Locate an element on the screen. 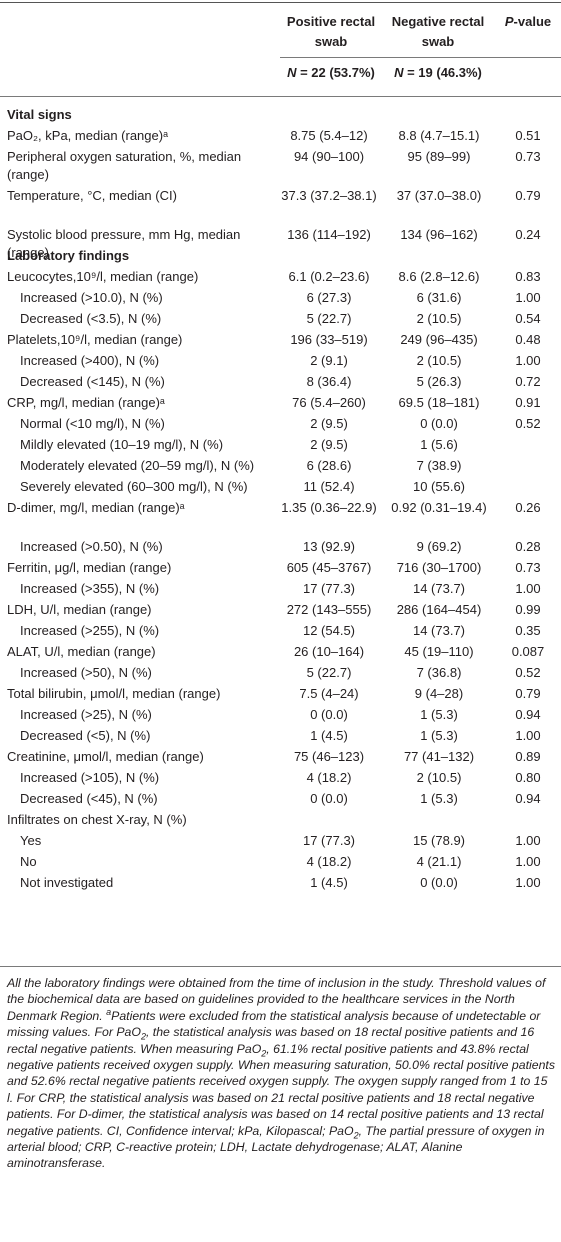 The height and width of the screenshot is (1242, 561). p-value: 0.52 is located at coordinates (528, 672).